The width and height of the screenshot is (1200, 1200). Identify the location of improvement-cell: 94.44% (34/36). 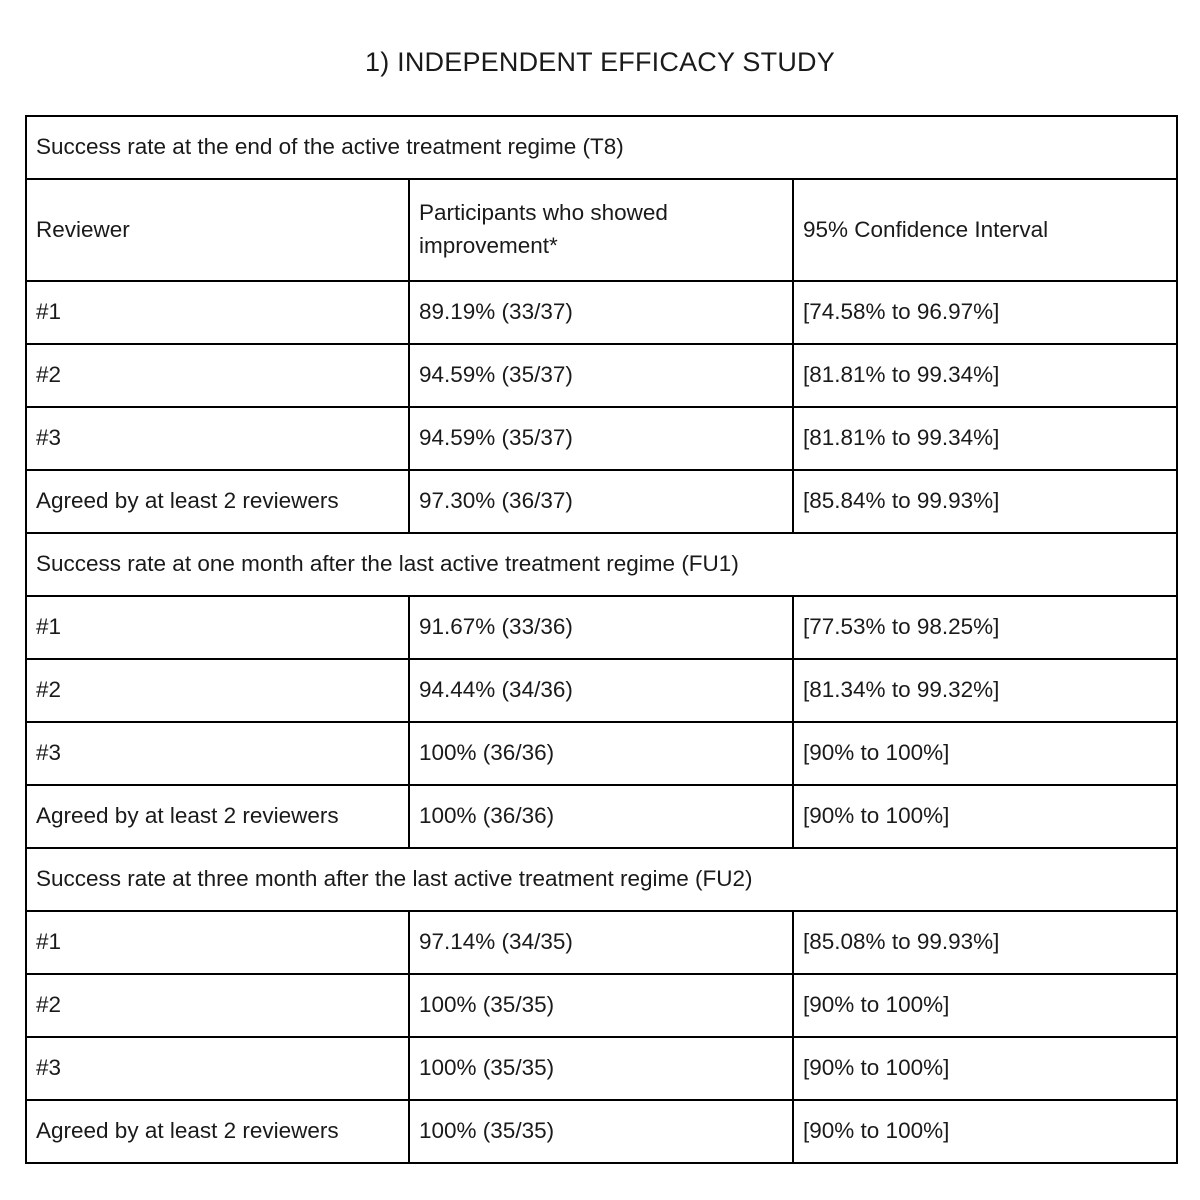
(601, 690).